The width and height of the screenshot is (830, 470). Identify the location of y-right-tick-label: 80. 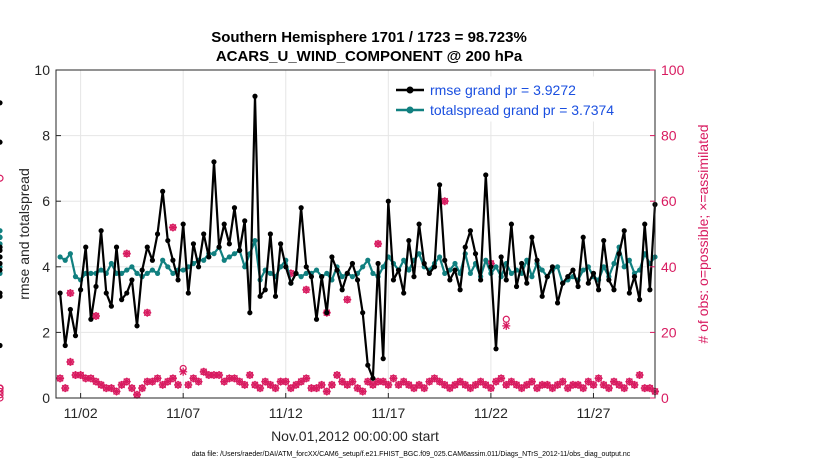
(669, 136).